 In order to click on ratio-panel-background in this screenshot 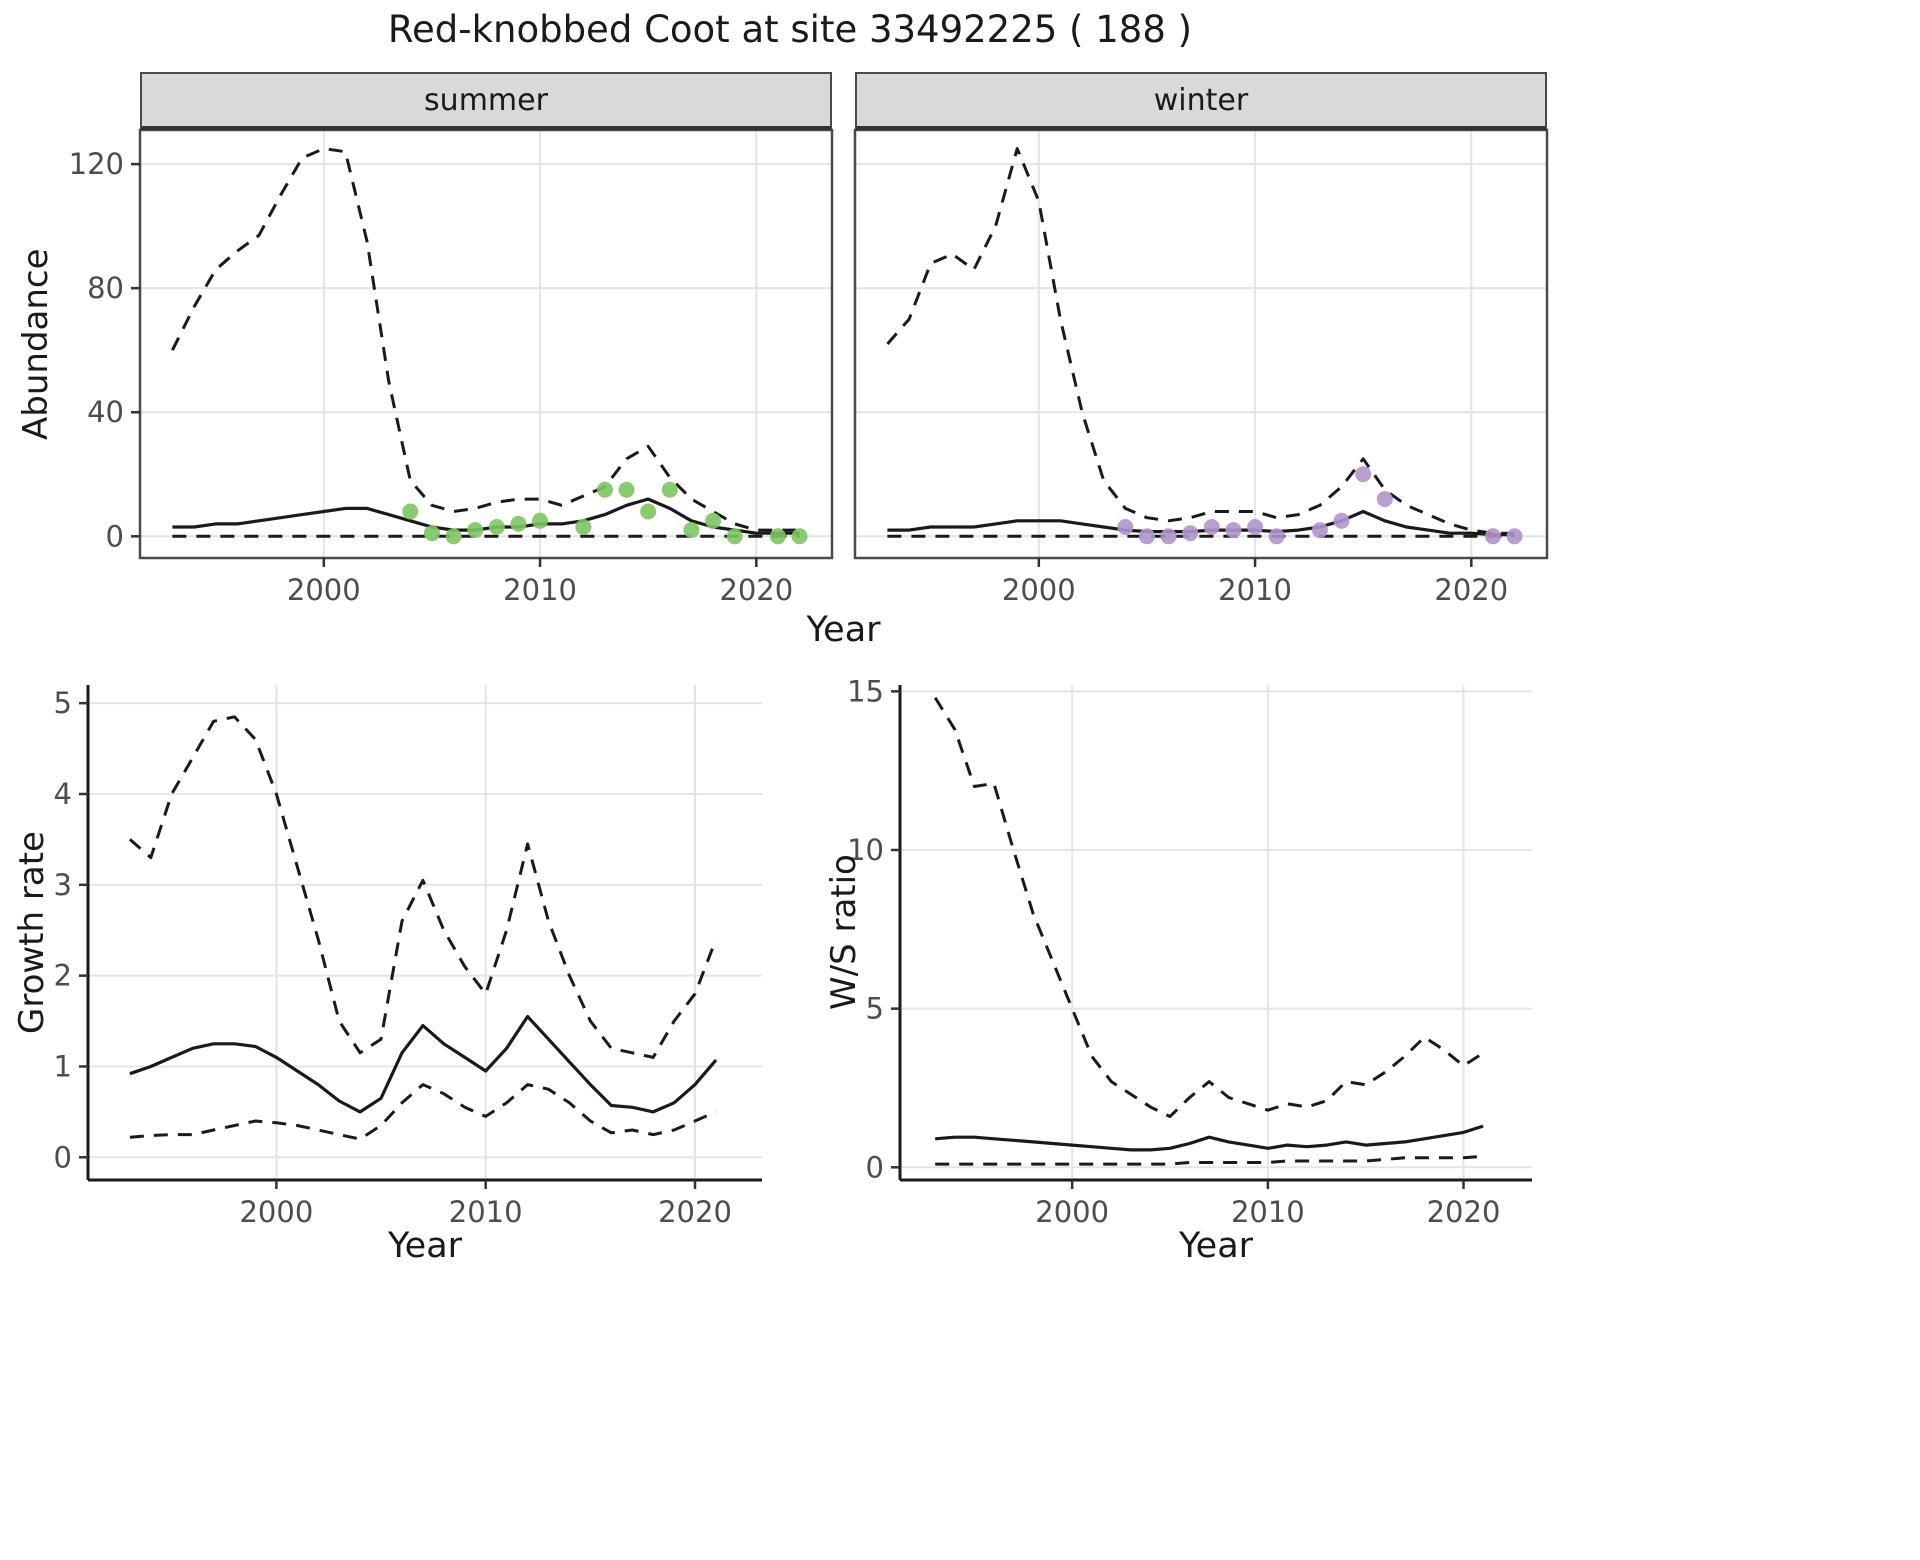, I will do `click(1216, 932)`.